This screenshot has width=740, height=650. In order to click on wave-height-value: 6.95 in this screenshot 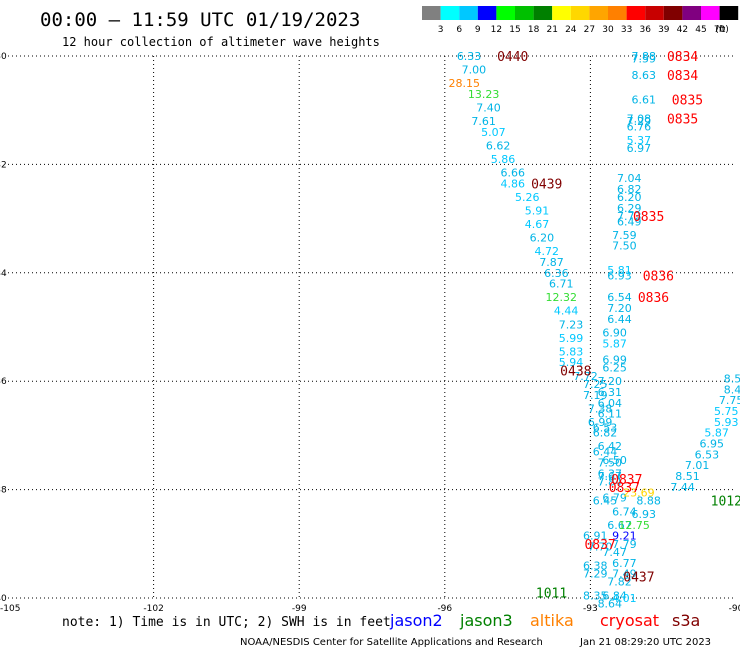, I will do `click(711, 444)`.